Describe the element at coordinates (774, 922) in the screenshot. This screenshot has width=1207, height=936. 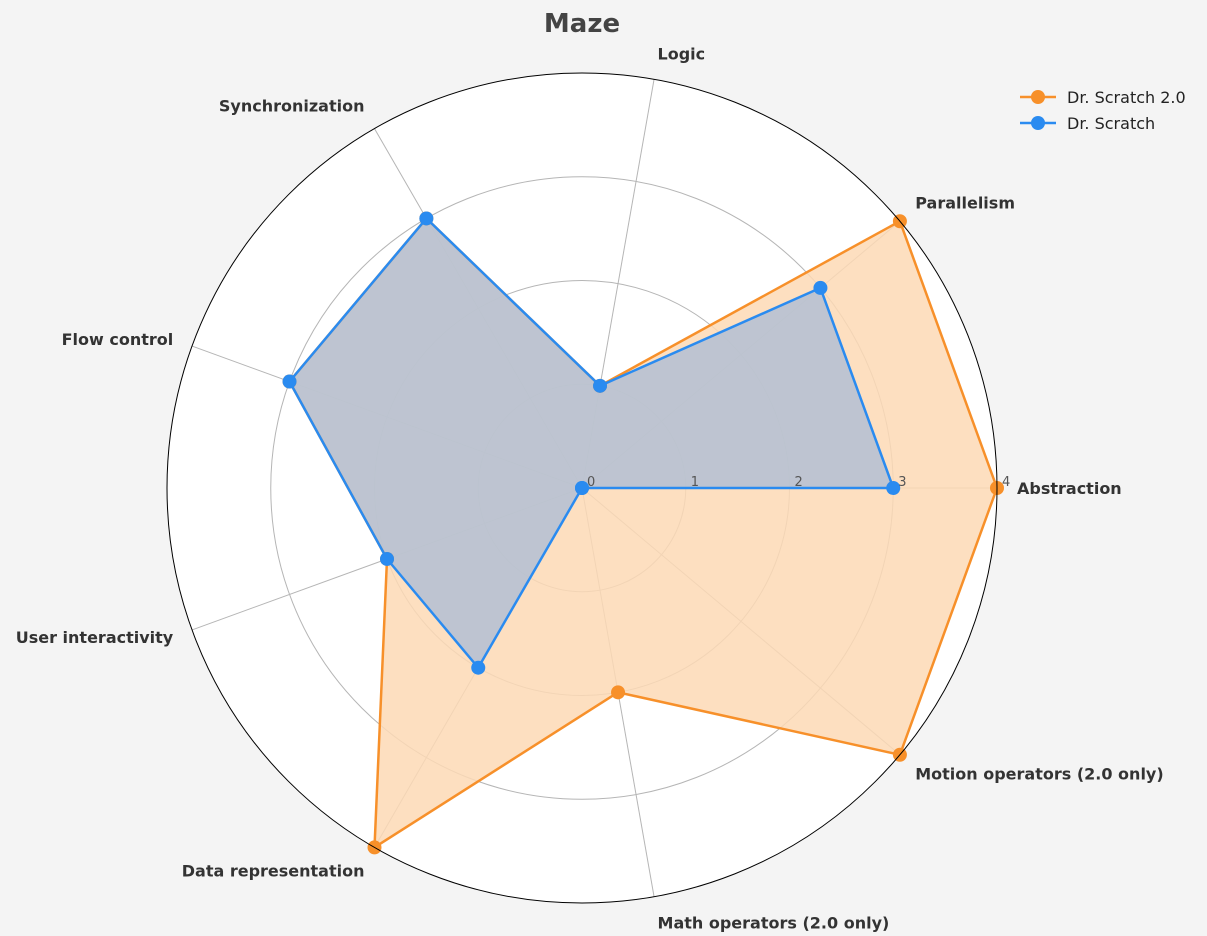
I see `axis-label-math-operators-2-0-only: Math operators (2.0 only)` at that location.